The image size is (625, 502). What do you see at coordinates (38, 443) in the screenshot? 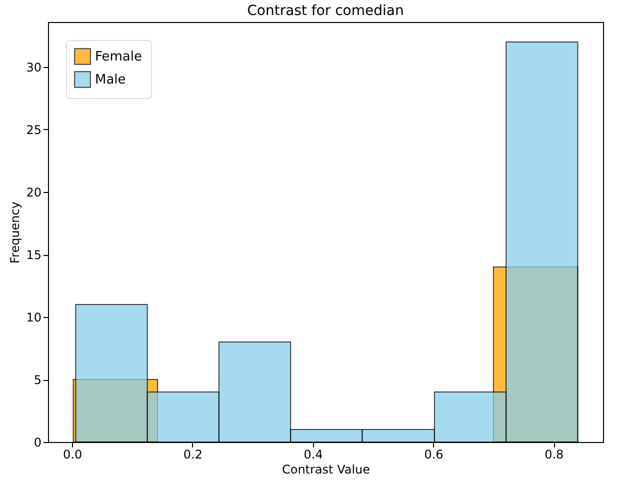
I see `y-tick-label: 0` at bounding box center [38, 443].